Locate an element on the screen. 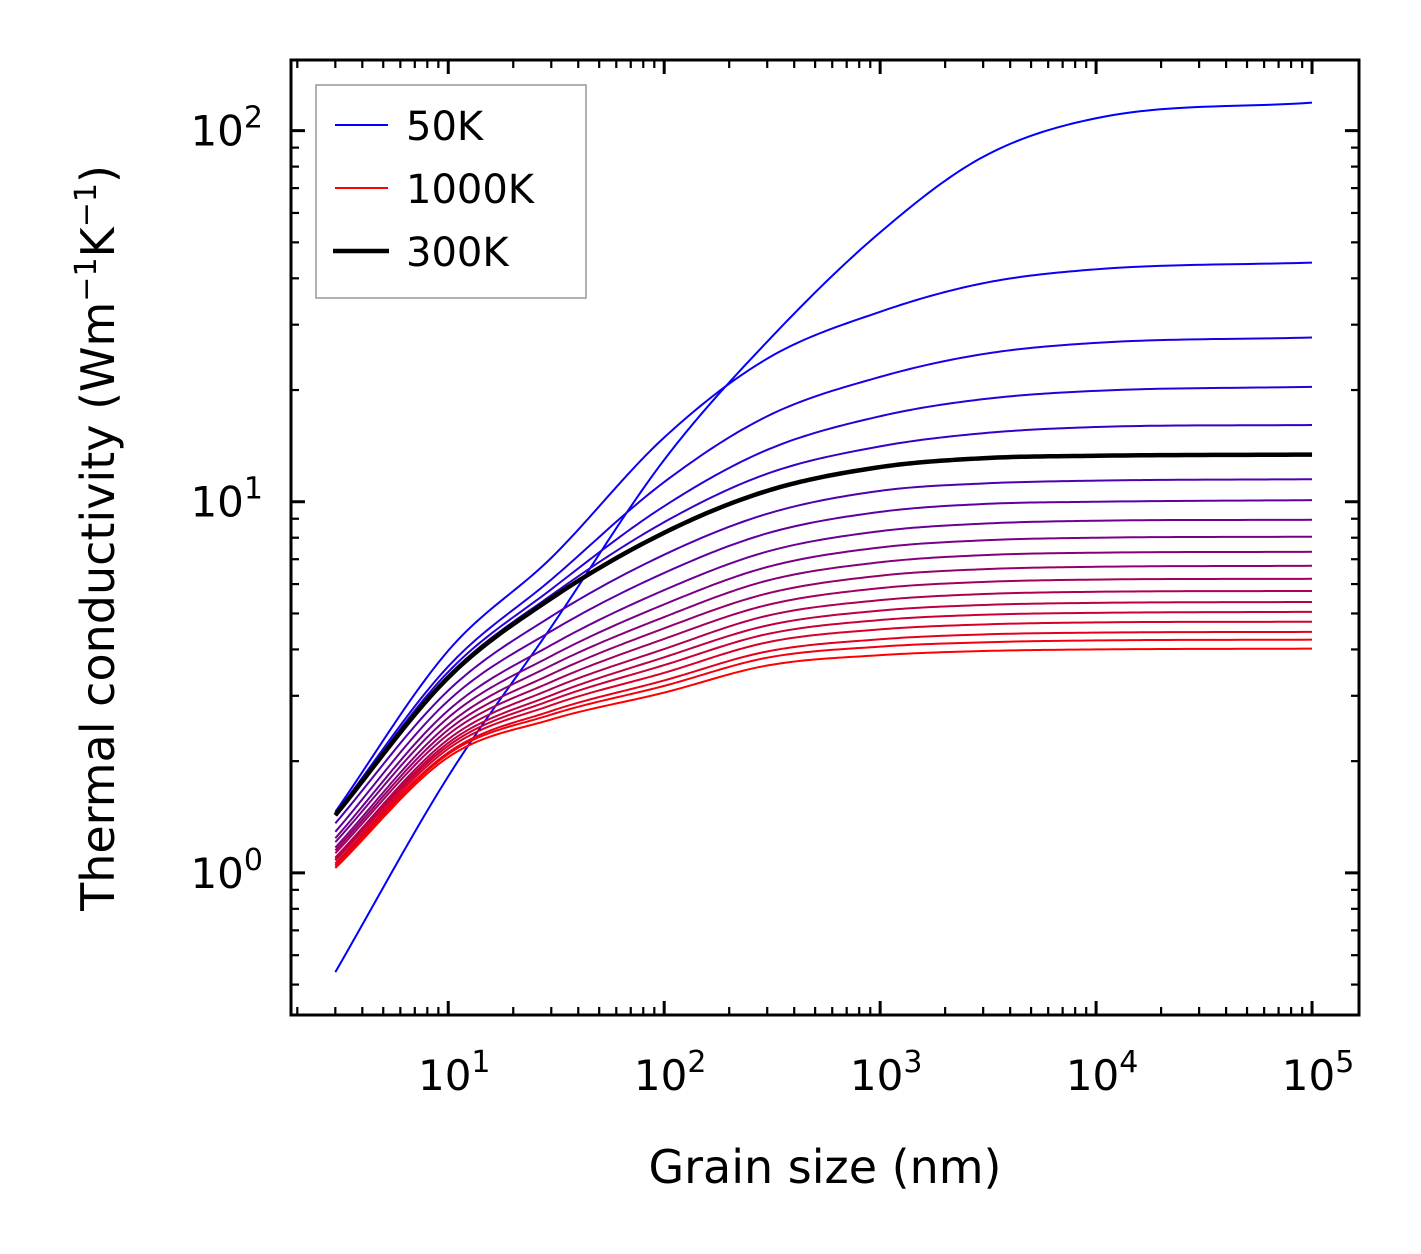 This screenshot has width=1421, height=1254. x-tick-label: 10⁵ is located at coordinates (1318, 1072).